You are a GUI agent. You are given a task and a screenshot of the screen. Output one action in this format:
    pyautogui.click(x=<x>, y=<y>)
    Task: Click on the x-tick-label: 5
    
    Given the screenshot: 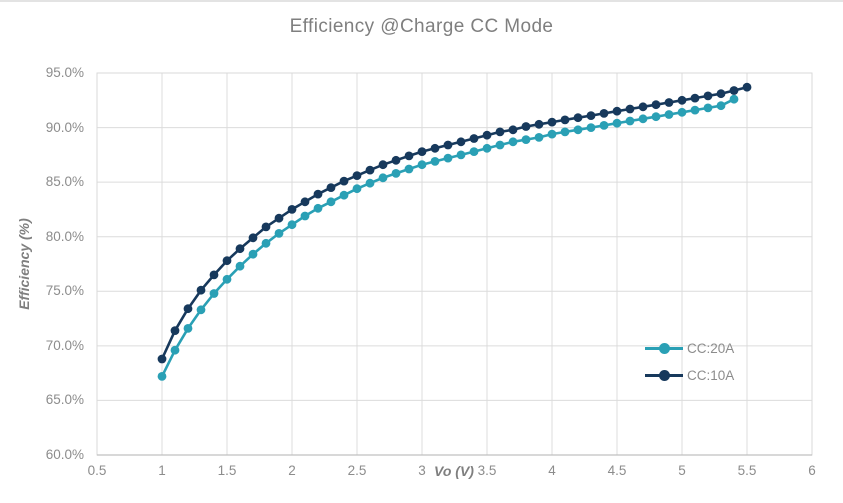 What is the action you would take?
    pyautogui.click(x=682, y=470)
    